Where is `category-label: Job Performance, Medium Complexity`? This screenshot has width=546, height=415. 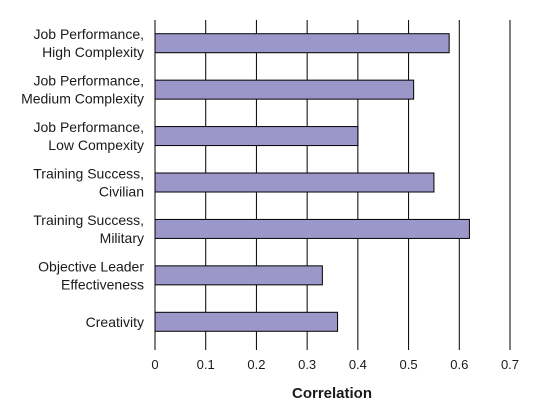 category-label: Job Performance, Medium Complexity is located at coordinates (82, 90).